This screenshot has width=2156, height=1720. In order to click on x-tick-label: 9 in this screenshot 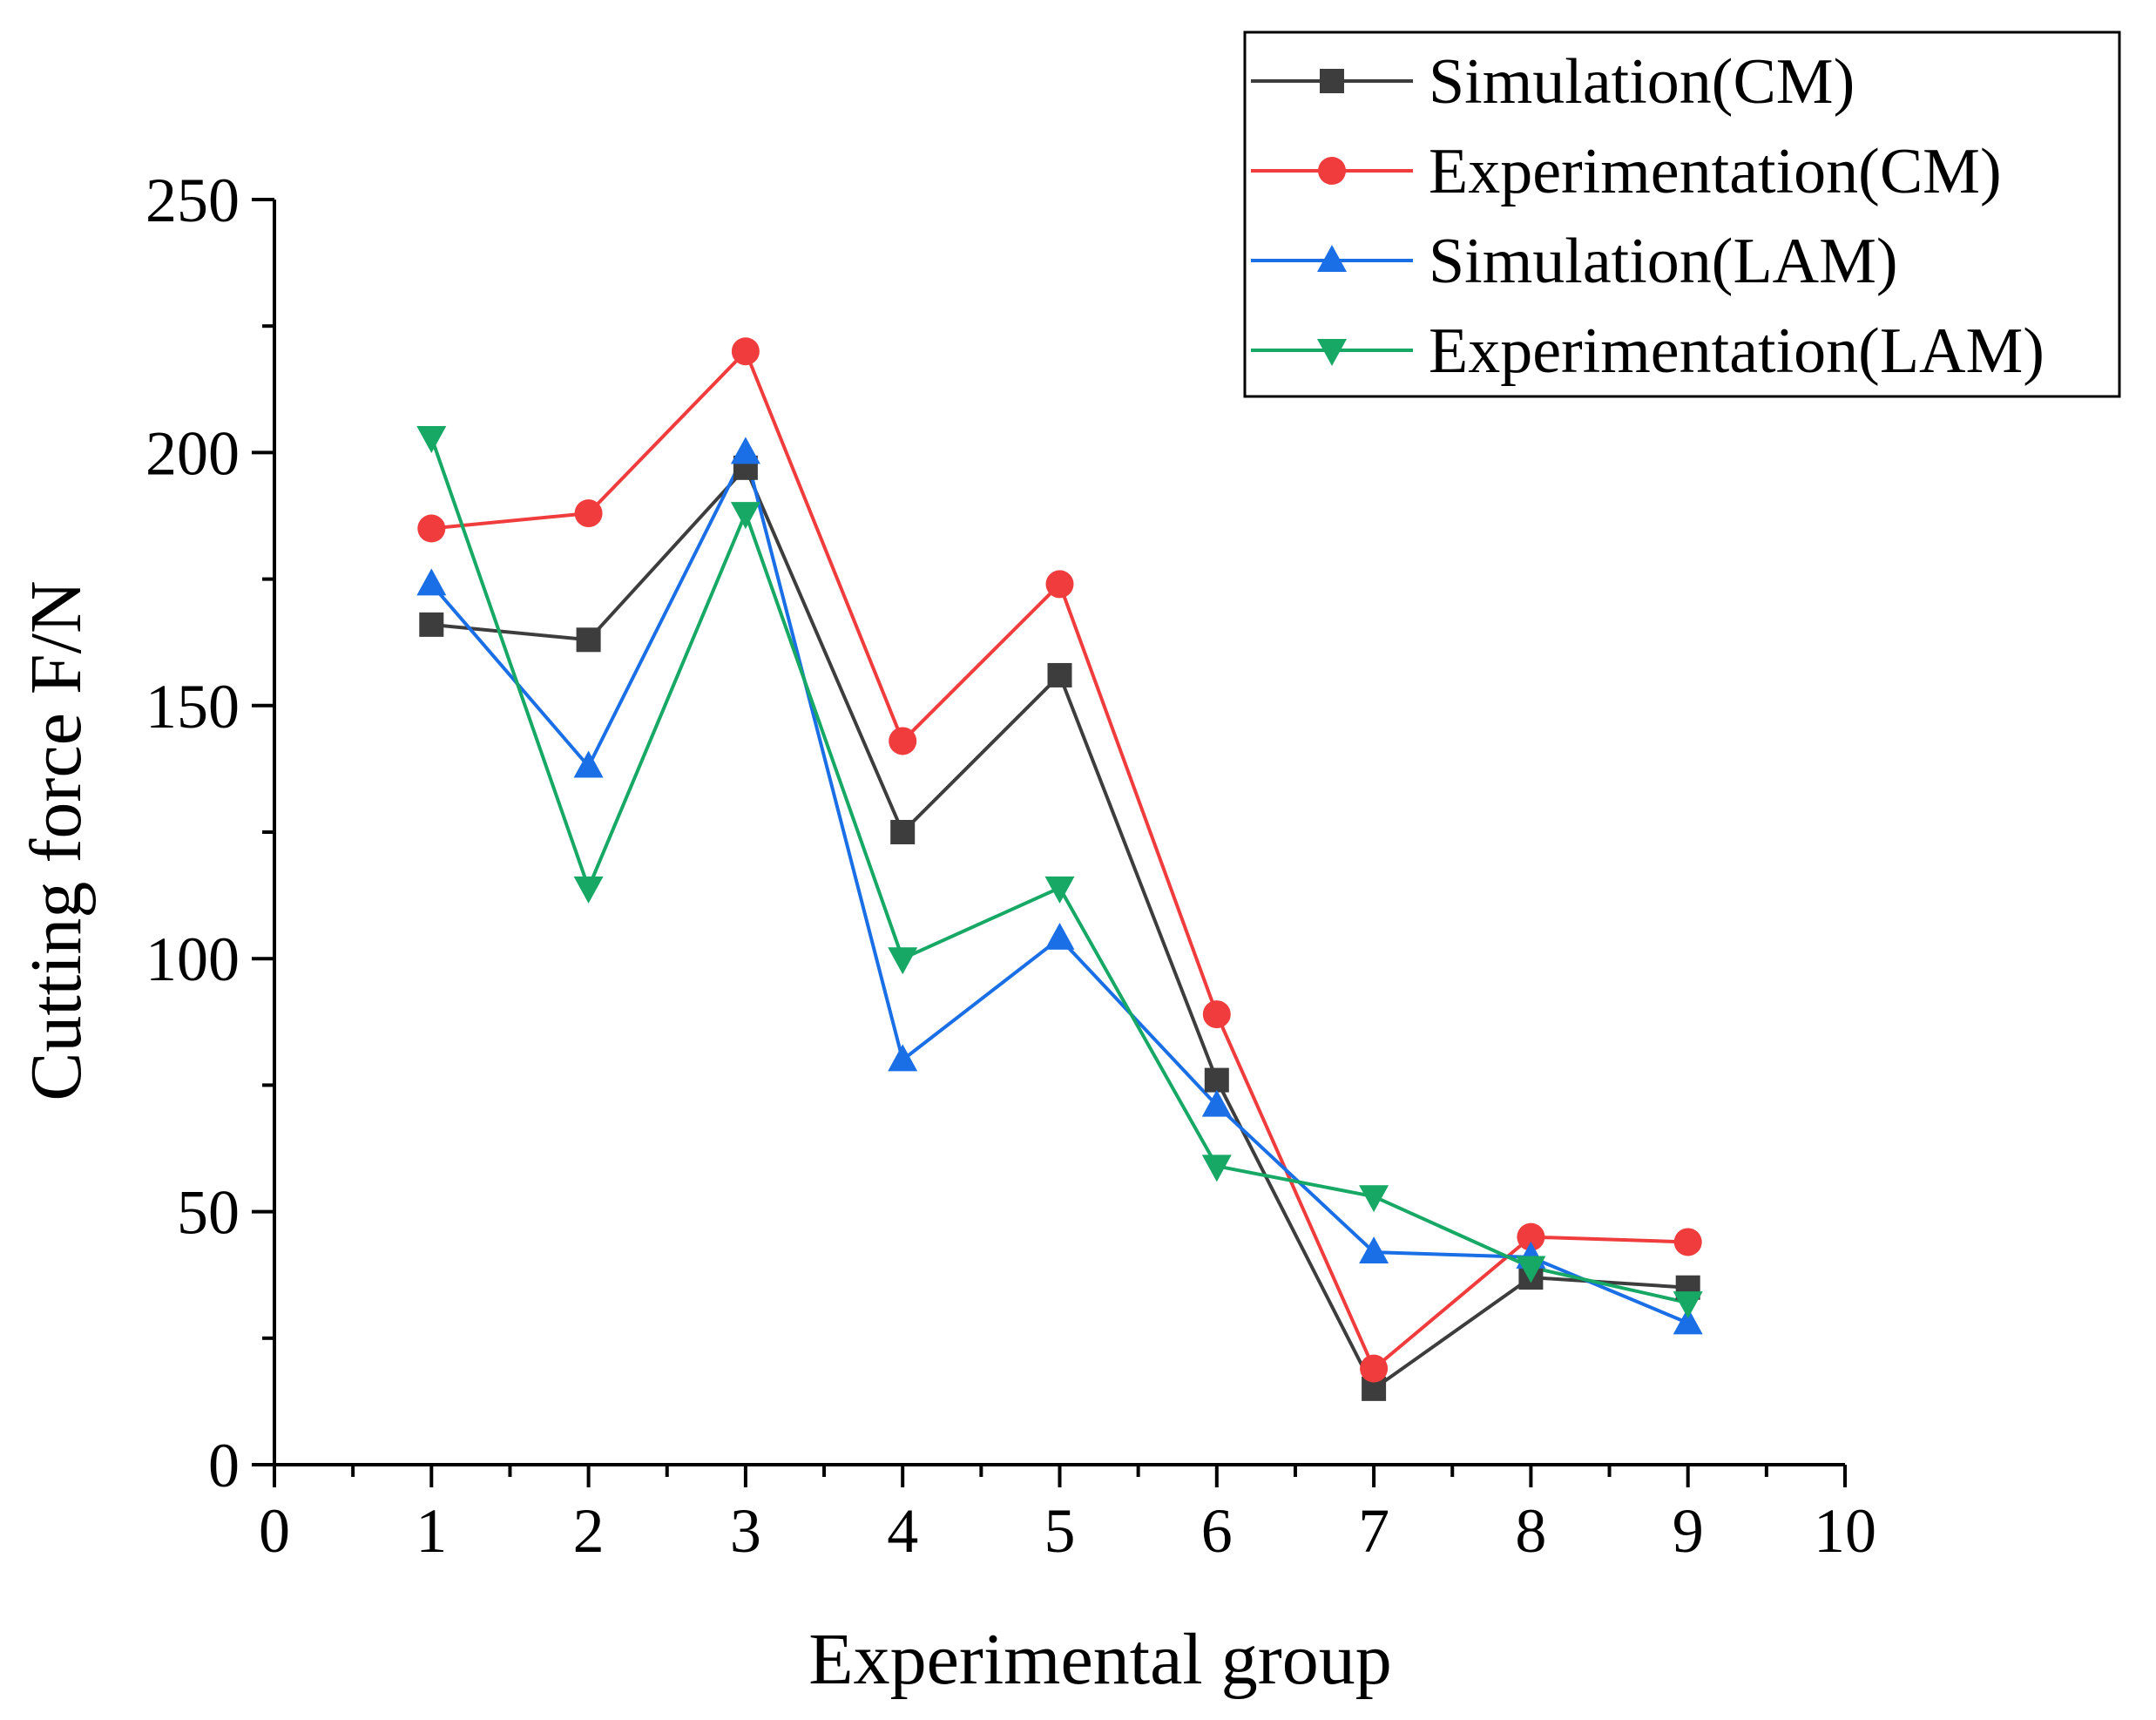, I will do `click(1688, 1531)`.